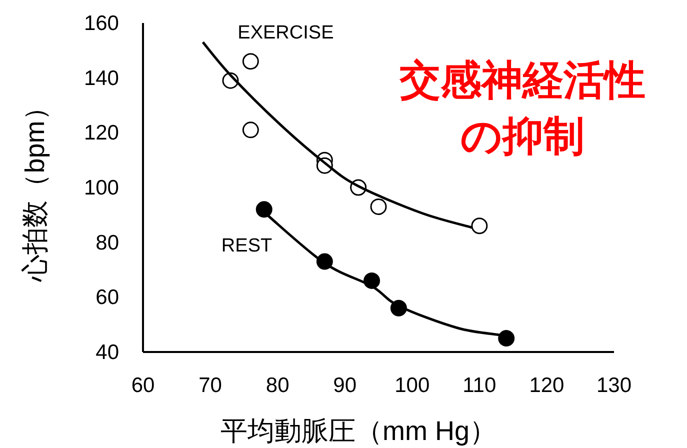  What do you see at coordinates (101, 188) in the screenshot?
I see `y-tick-label: 100` at bounding box center [101, 188].